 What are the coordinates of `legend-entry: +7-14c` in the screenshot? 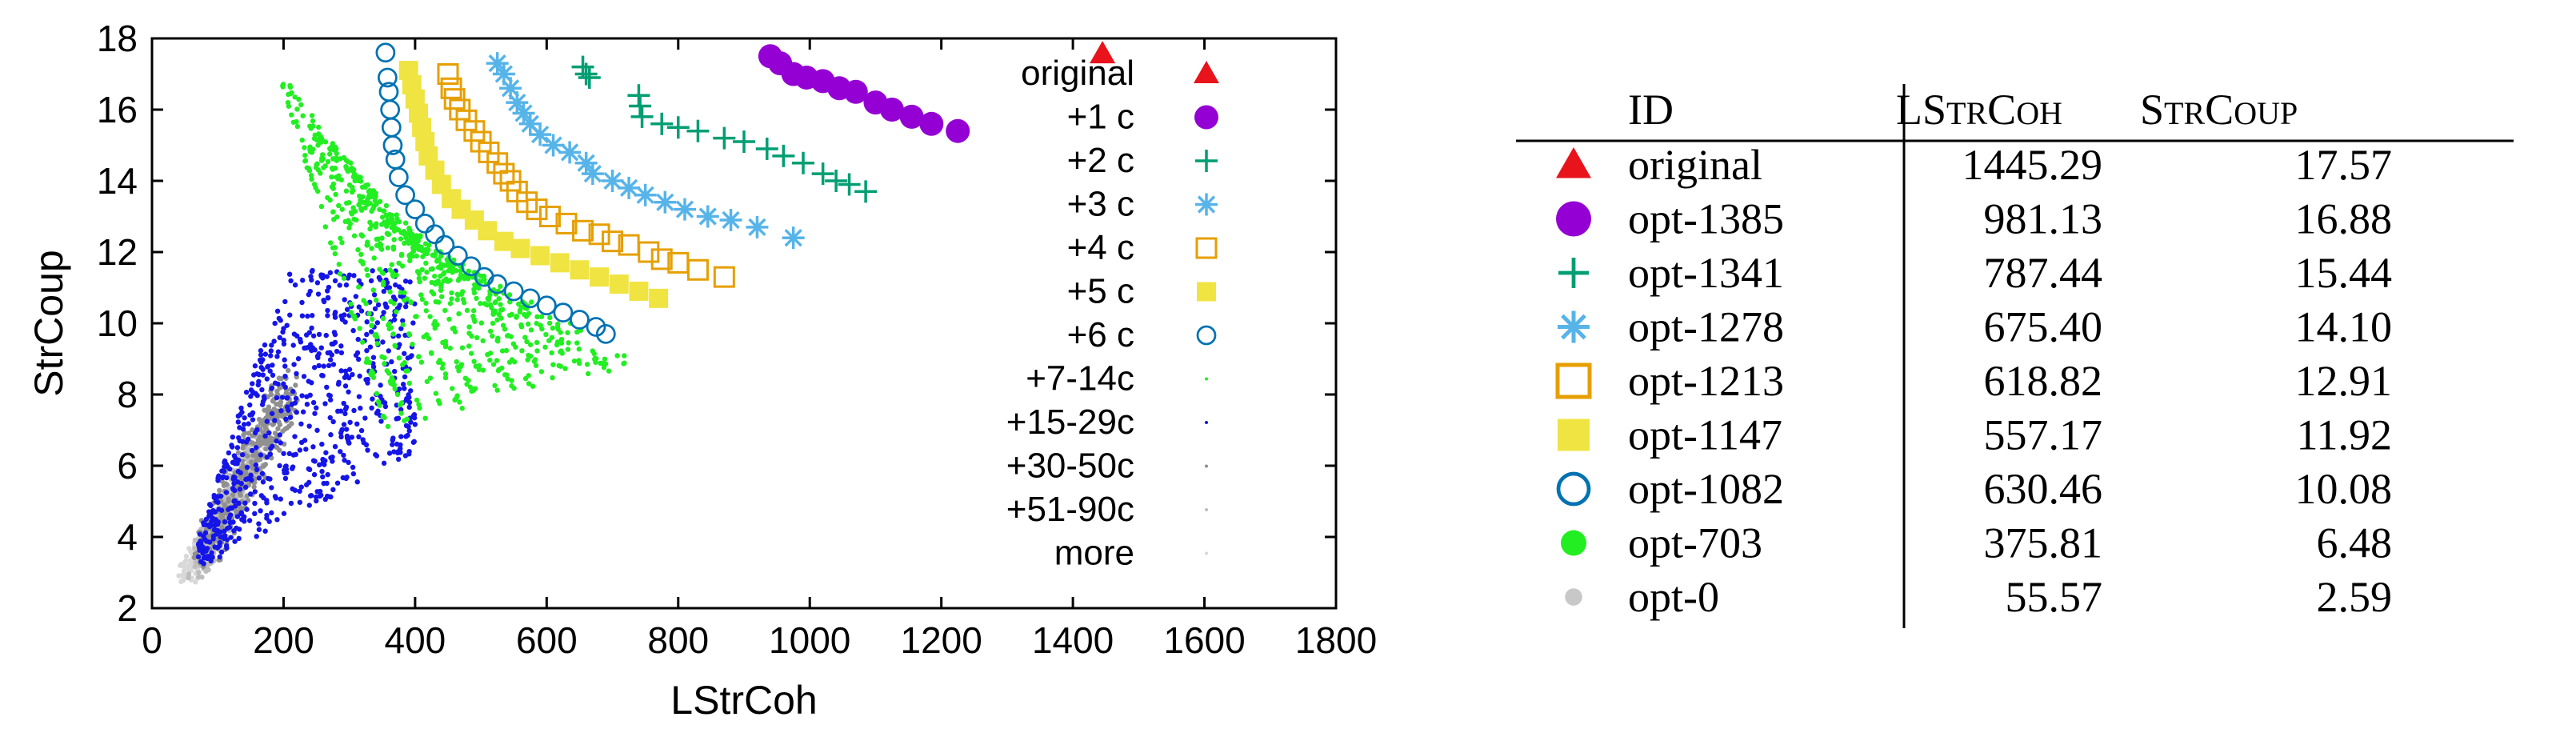 It's located at (1117, 379).